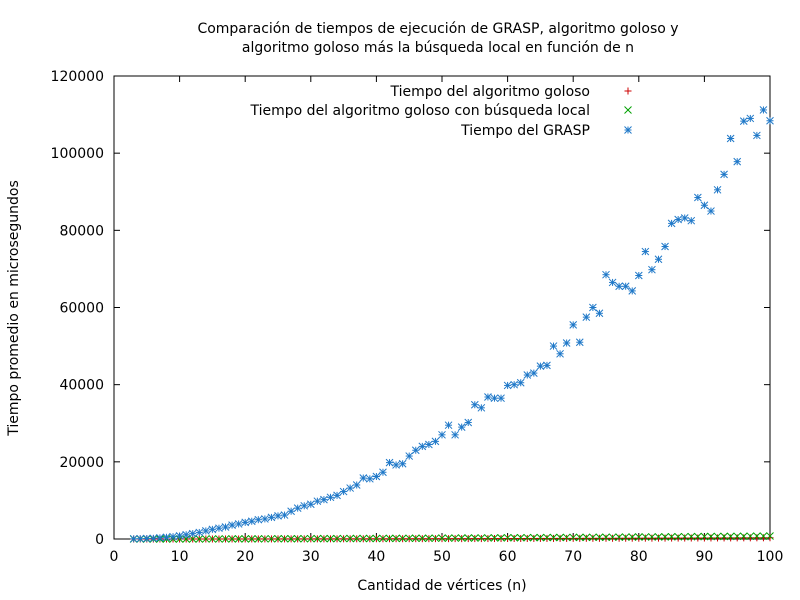 The height and width of the screenshot is (600, 800). What do you see at coordinates (77, 154) in the screenshot?
I see `y-tick-label: 100000` at bounding box center [77, 154].